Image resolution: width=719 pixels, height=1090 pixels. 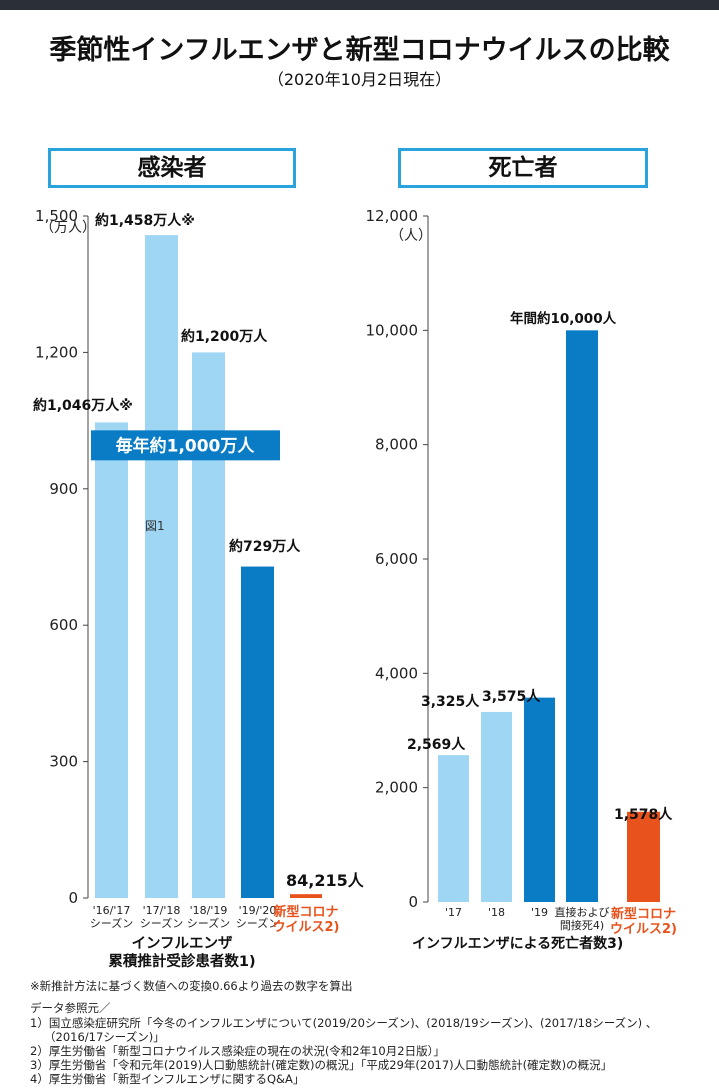 I want to click on data-label: 2,569人, so click(x=436, y=744).